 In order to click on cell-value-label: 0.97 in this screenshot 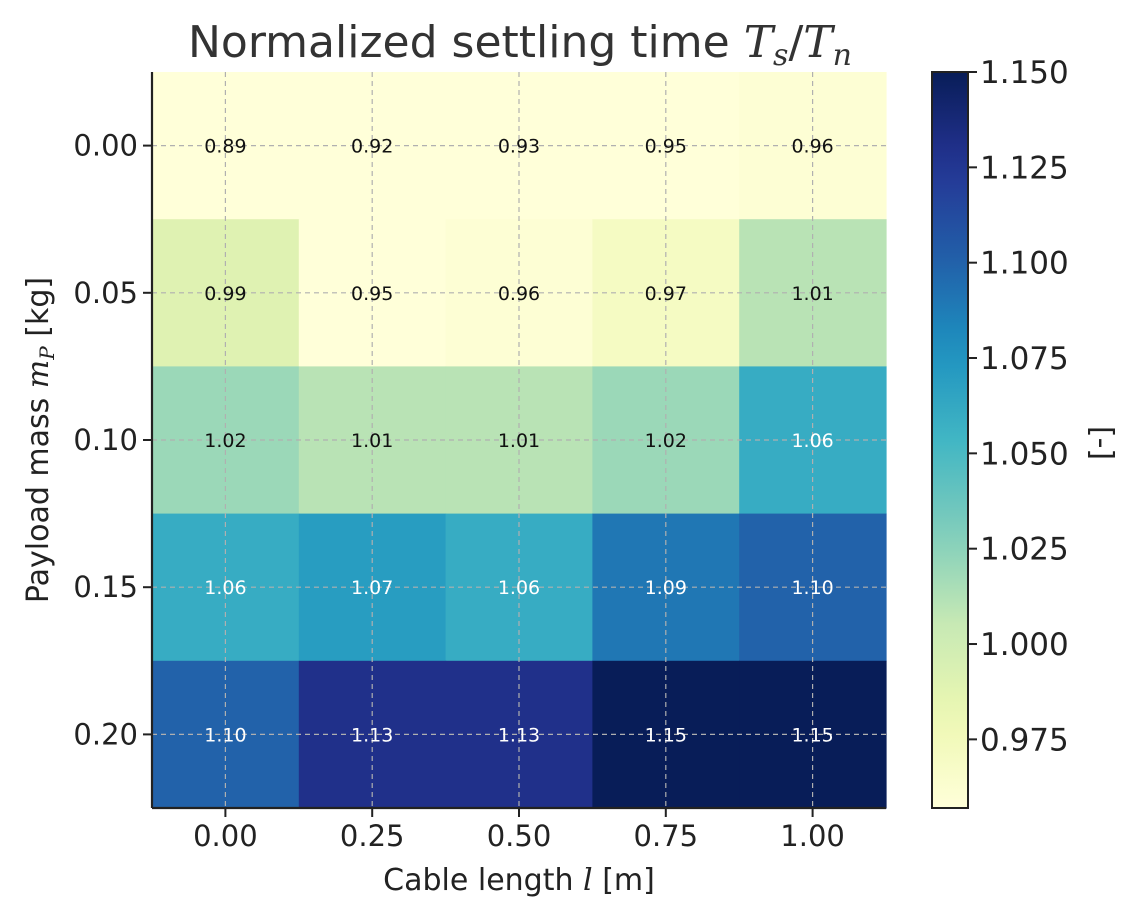, I will do `click(666, 294)`.